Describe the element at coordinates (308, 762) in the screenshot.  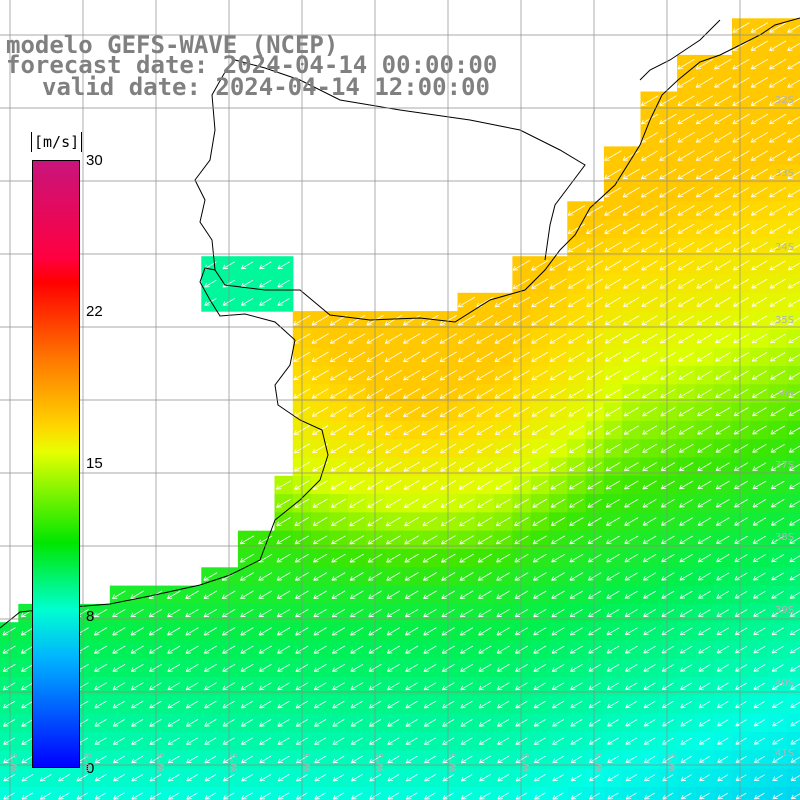
I see `lon-label: W°5` at that location.